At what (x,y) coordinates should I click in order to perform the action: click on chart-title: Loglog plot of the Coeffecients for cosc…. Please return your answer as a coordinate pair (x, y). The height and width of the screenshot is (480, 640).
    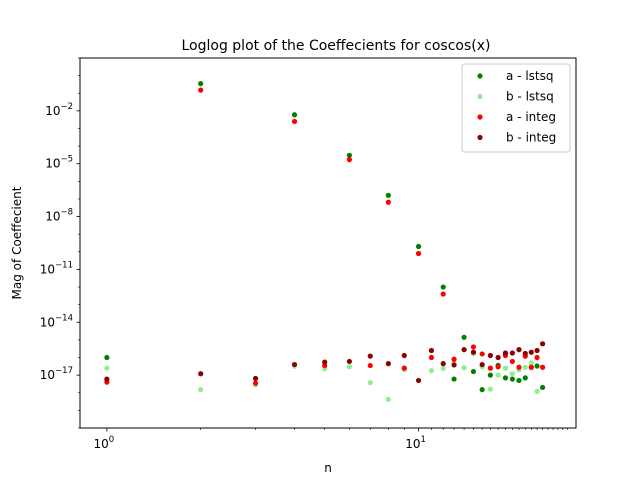
    Looking at the image, I should click on (336, 46).